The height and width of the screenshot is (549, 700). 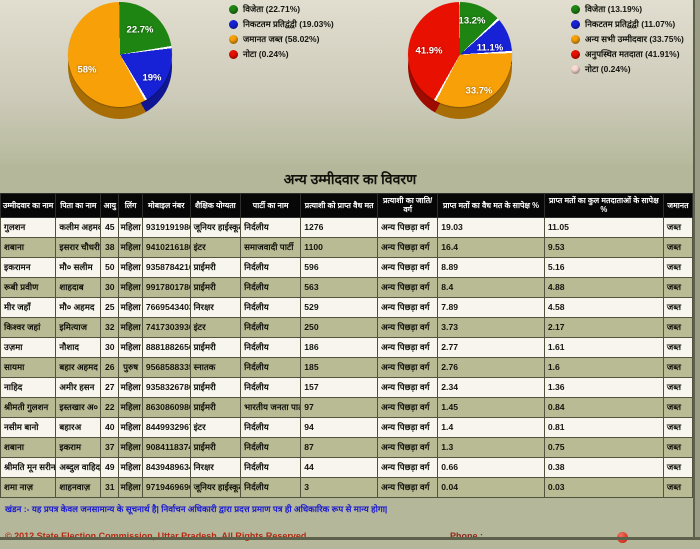 I want to click on table-cell: मौ० अहमद, so click(x=78, y=307).